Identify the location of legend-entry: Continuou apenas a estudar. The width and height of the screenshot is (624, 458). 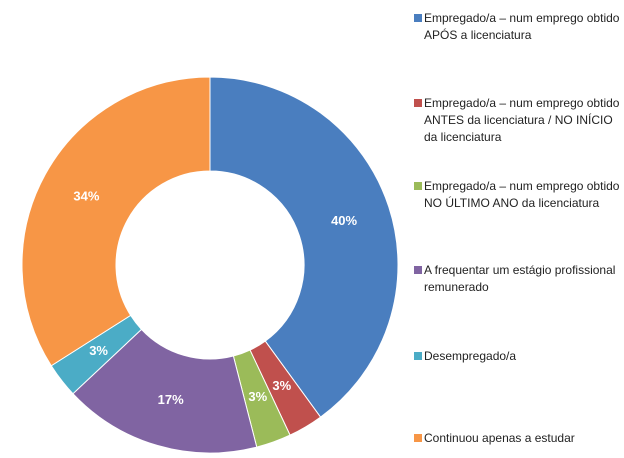
(518, 438).